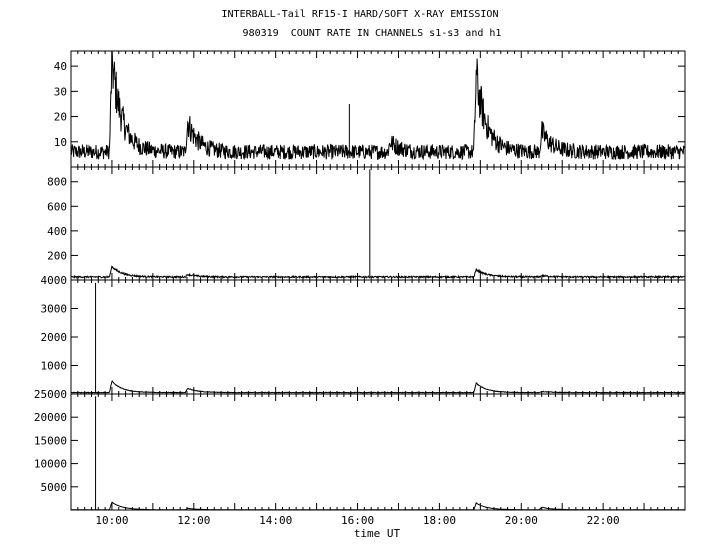 Image resolution: width=720 pixels, height=550 pixels. I want to click on y-tick-label: 3000, so click(54, 309).